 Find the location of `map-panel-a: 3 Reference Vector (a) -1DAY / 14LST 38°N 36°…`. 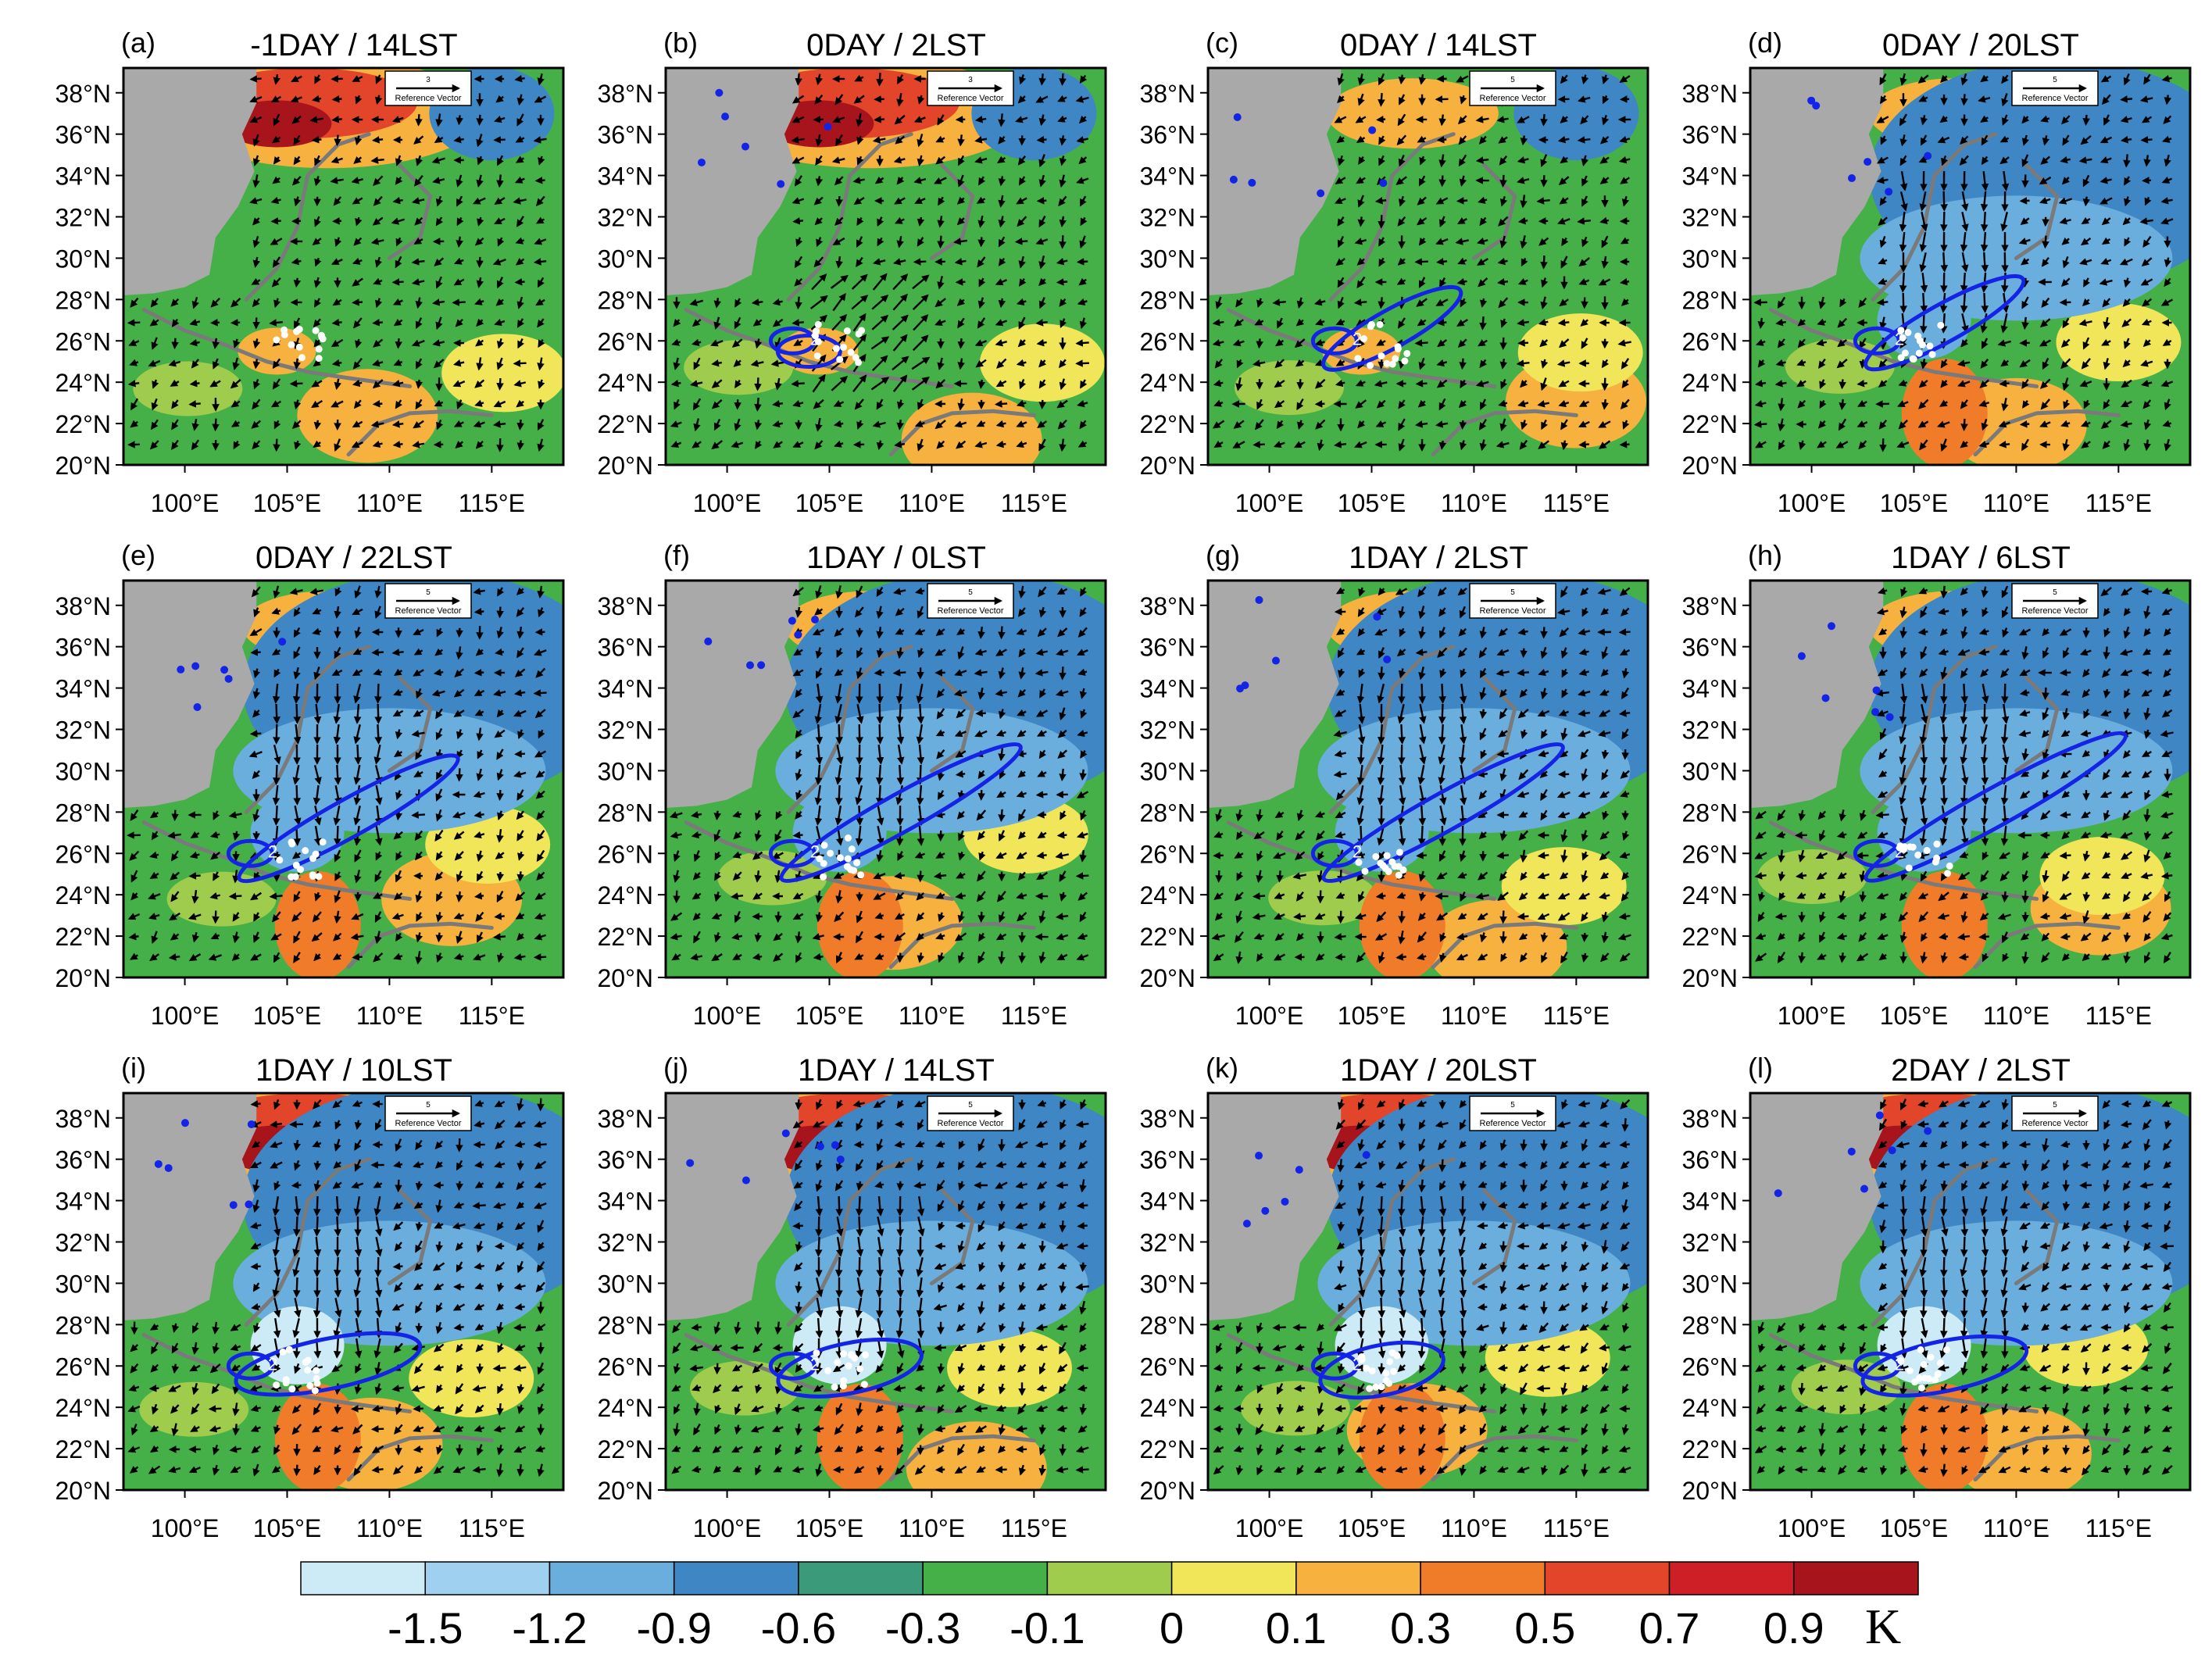

map-panel-a: 3 Reference Vector (a) -1DAY / 14LST 38°N 36°… is located at coordinates (310, 272).